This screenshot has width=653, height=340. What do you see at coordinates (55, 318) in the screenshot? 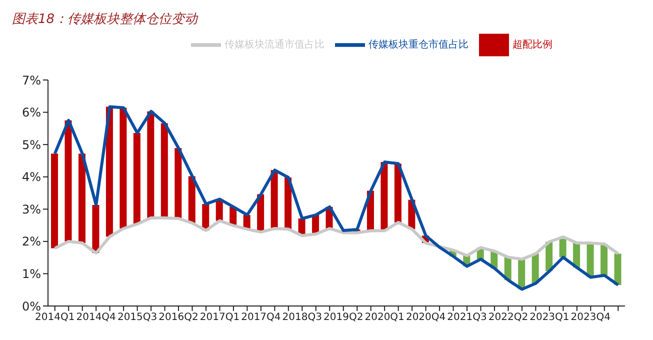
I see `x-tick-label: 2014Q1` at bounding box center [55, 318].